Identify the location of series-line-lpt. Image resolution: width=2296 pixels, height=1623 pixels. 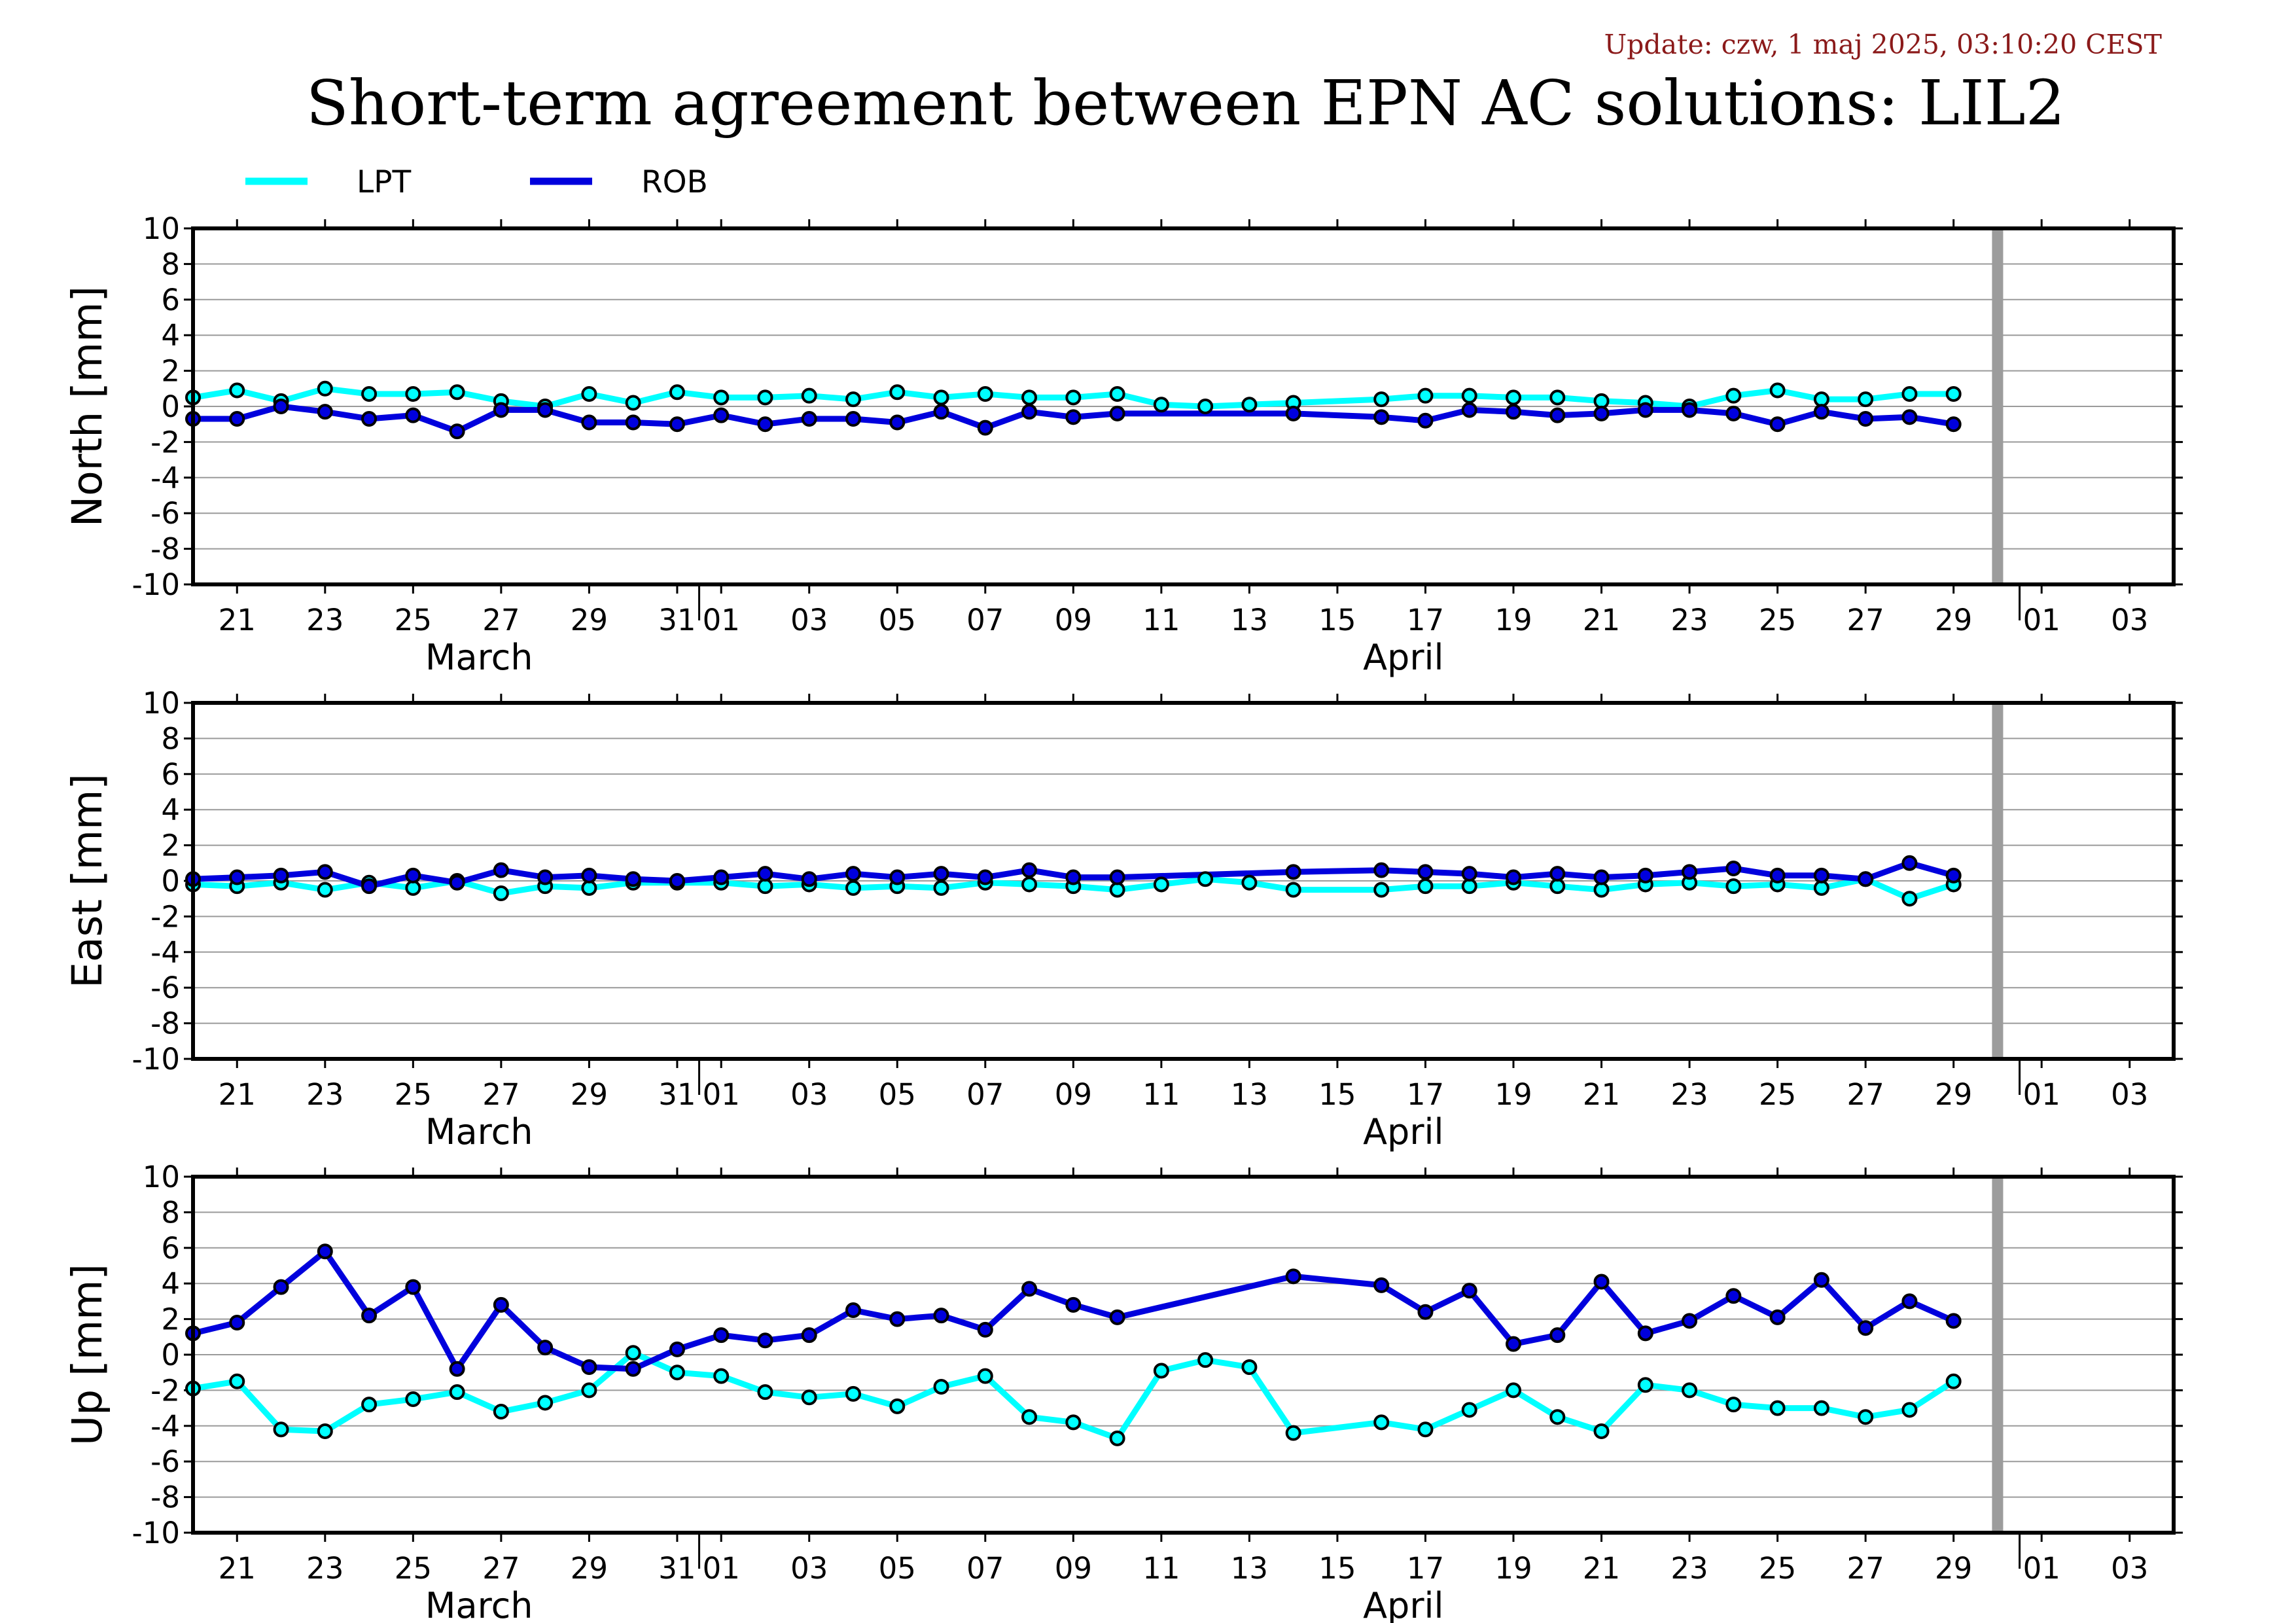
(1074, 1395).